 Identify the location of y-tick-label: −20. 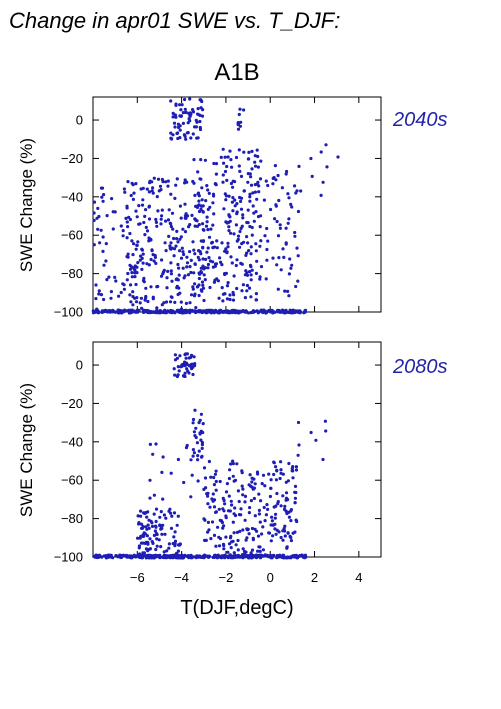
(72, 403).